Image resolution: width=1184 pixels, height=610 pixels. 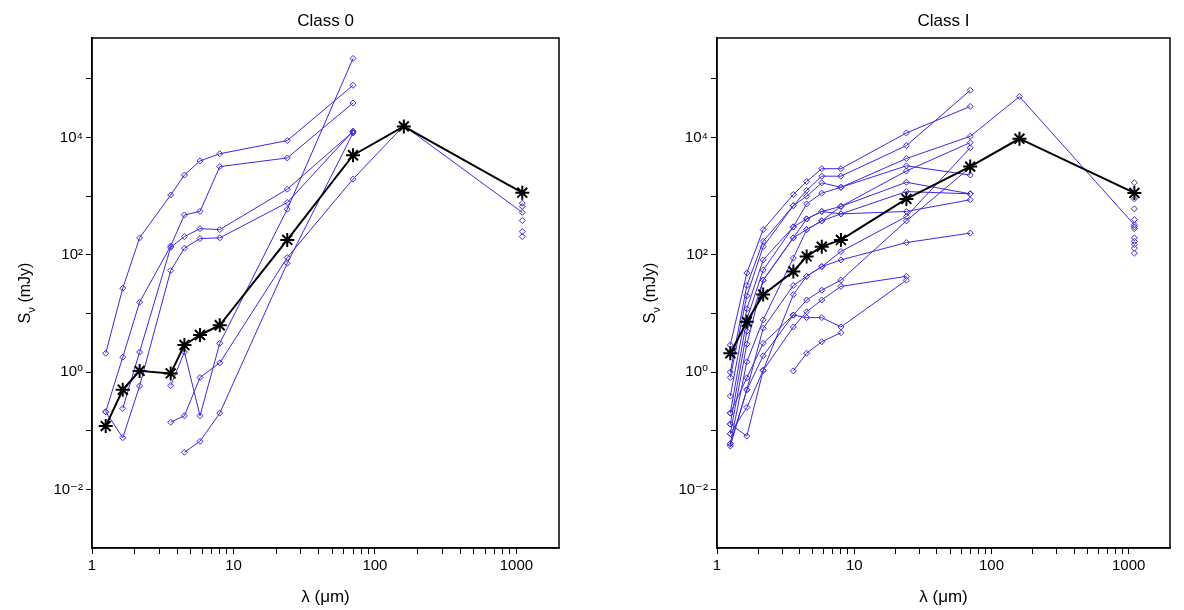 I want to click on chart-title: Class I, so click(x=943, y=20).